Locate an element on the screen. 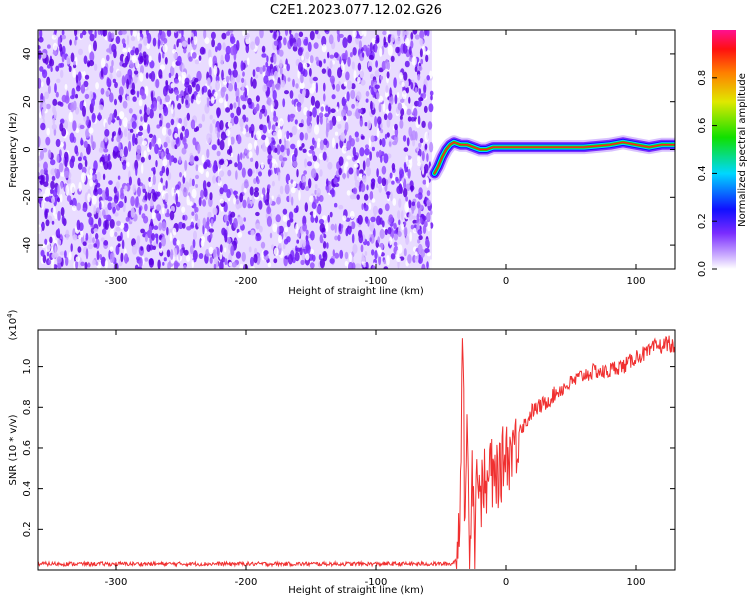 The height and width of the screenshot is (600, 750). snr-y-tick-label: 0.2 is located at coordinates (27, 529).